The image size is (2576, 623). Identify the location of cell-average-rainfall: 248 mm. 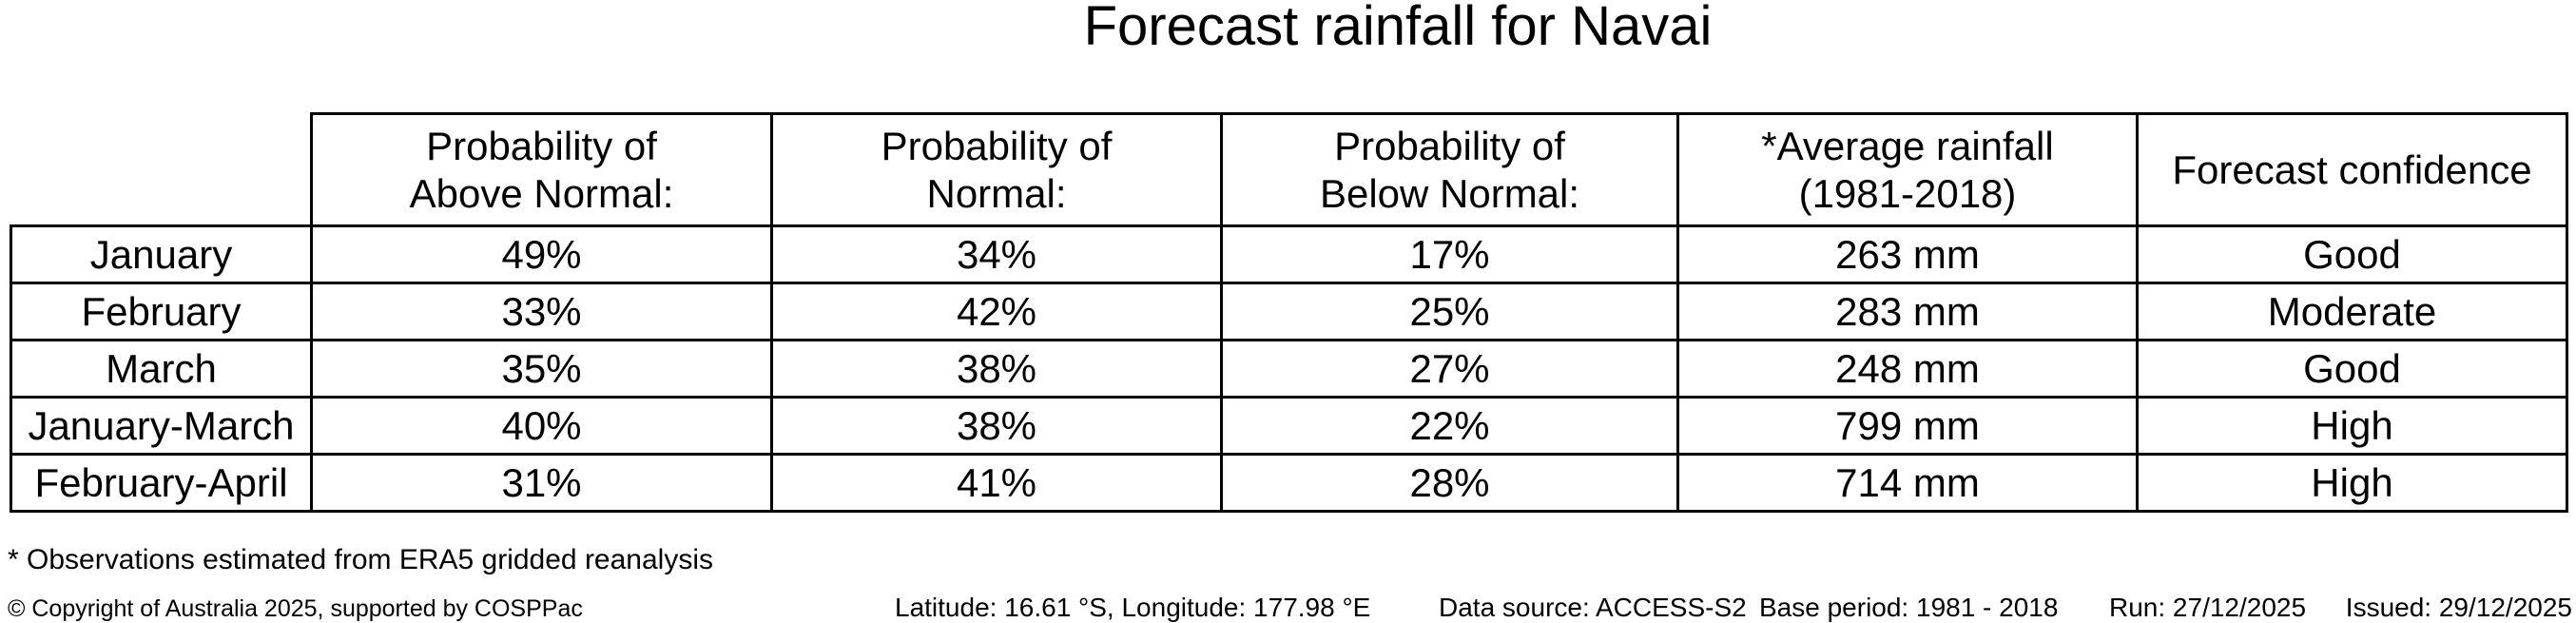
(1907, 369).